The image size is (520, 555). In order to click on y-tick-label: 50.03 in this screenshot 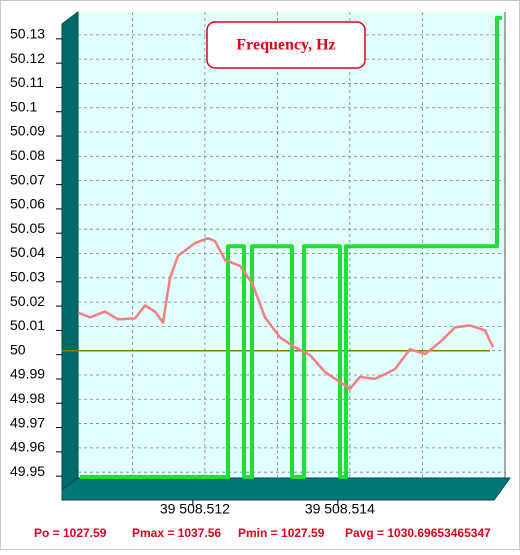, I will do `click(27, 277)`.